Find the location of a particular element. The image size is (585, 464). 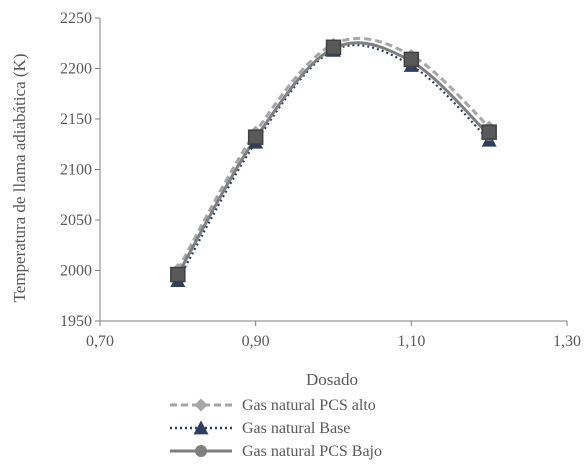

y-tick-label: 2200 is located at coordinates (76, 69).